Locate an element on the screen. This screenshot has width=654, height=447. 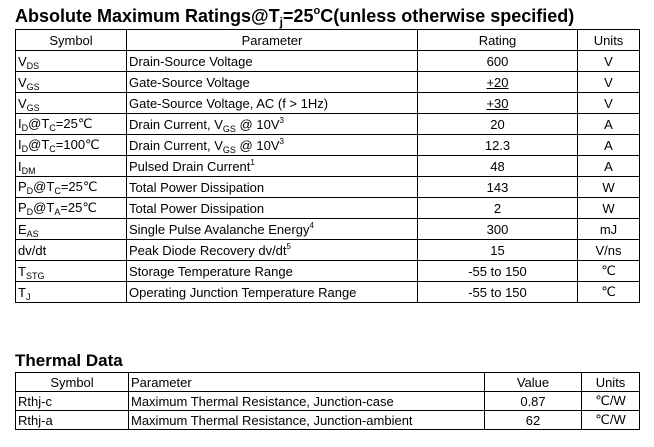
parameter-cell: Operating Junction Temperature Range is located at coordinates (272, 292).